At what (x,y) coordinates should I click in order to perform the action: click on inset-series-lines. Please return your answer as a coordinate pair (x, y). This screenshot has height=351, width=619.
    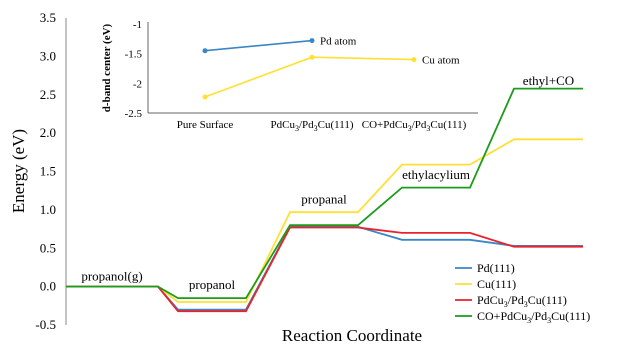
    Looking at the image, I should click on (309, 69).